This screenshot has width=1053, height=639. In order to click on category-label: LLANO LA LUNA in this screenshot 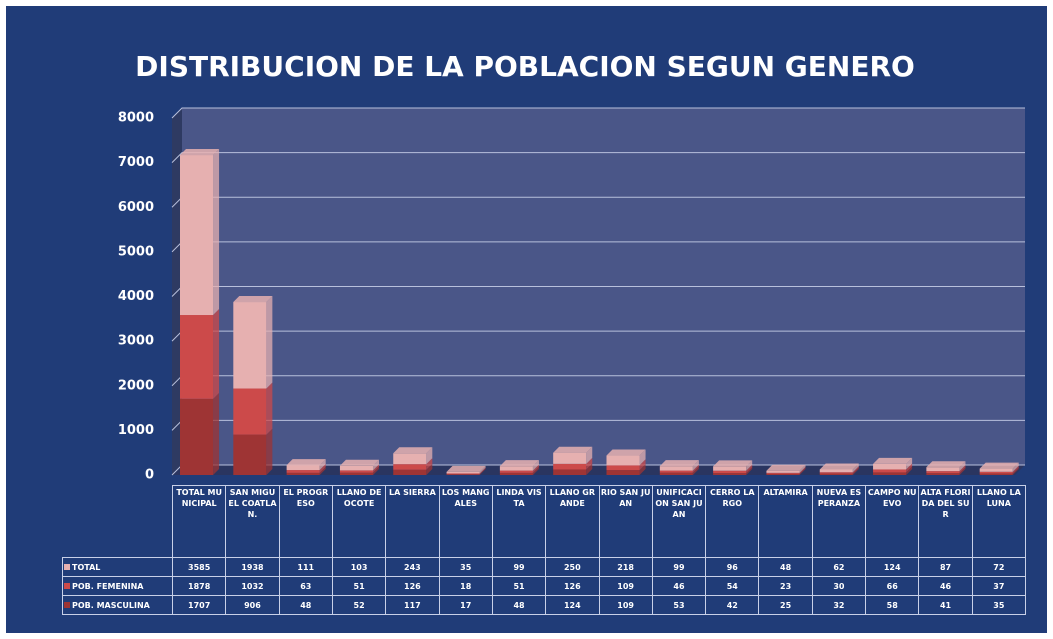, I will do `click(999, 521)`.